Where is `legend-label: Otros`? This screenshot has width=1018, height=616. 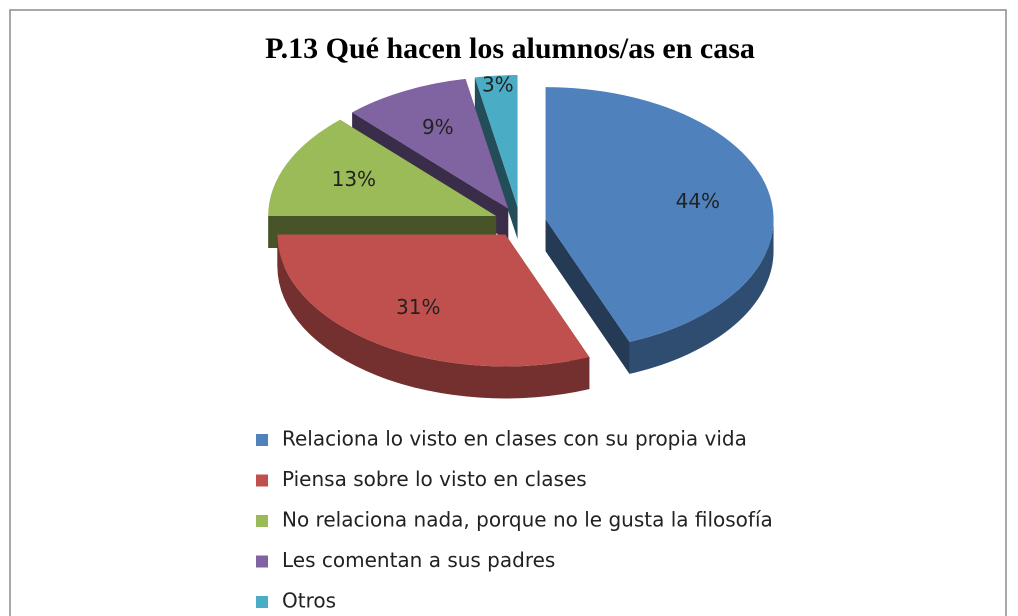 legend-label: Otros is located at coordinates (309, 601).